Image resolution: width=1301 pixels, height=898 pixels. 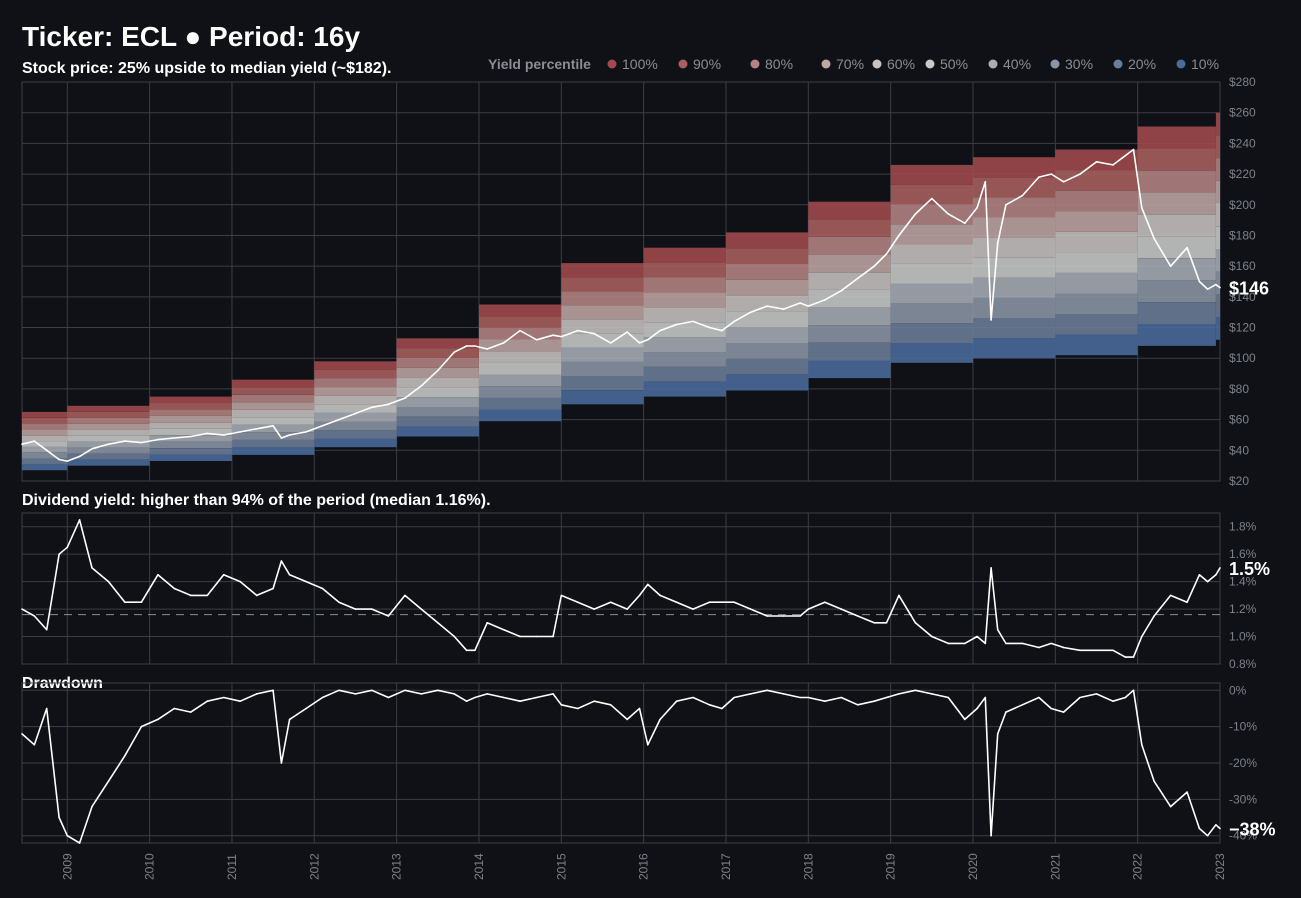 I want to click on x-tick-label: 2015, so click(x=561, y=866).